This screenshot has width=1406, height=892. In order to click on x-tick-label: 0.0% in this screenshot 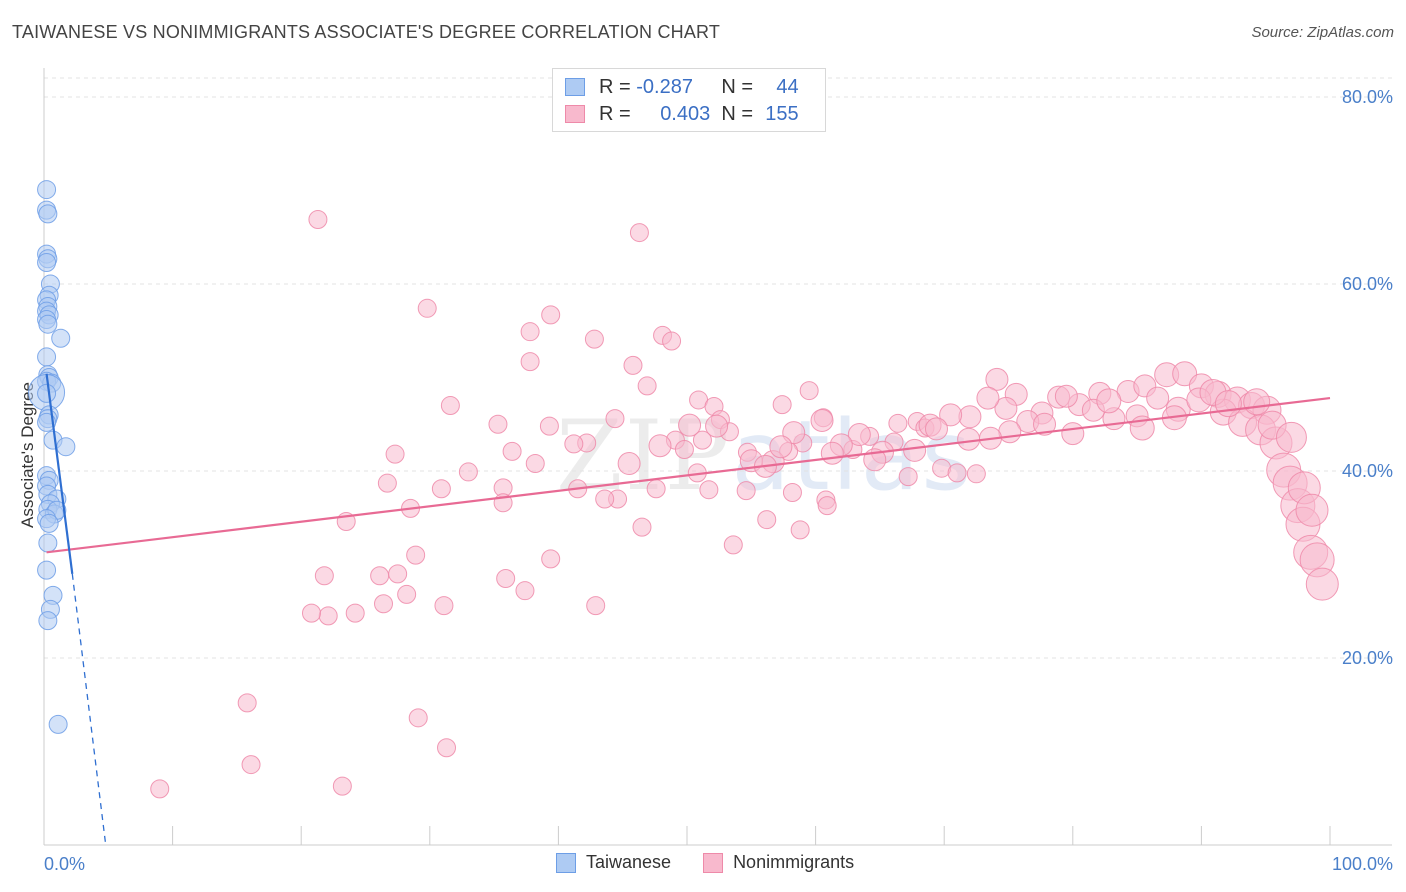, I will do `click(64, 864)`.